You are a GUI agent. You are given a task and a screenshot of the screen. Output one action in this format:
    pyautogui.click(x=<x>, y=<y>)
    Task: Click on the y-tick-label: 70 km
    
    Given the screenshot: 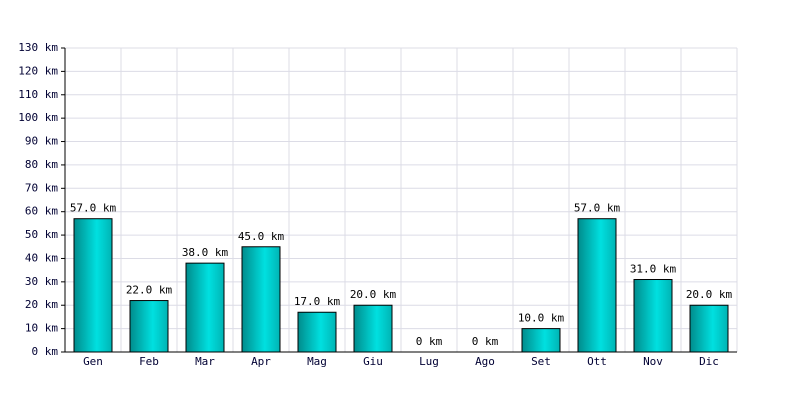 What is the action you would take?
    pyautogui.click(x=41, y=187)
    